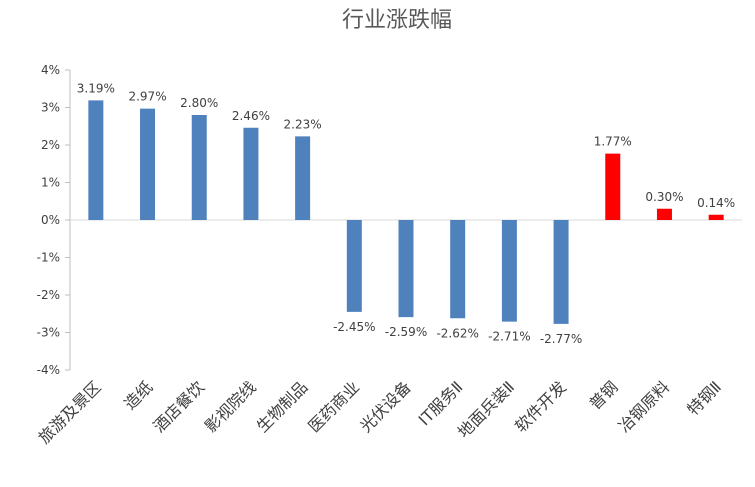 This screenshot has height=487, width=755. I want to click on y-tick-label: 4%, so click(50, 70).